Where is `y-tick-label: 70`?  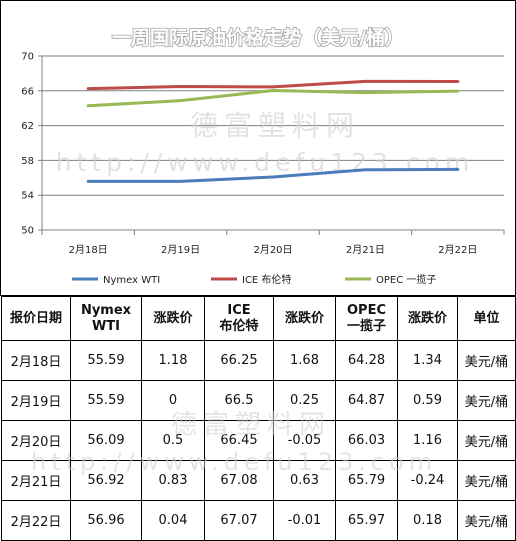
y-tick-label: 70 is located at coordinates (27, 57).